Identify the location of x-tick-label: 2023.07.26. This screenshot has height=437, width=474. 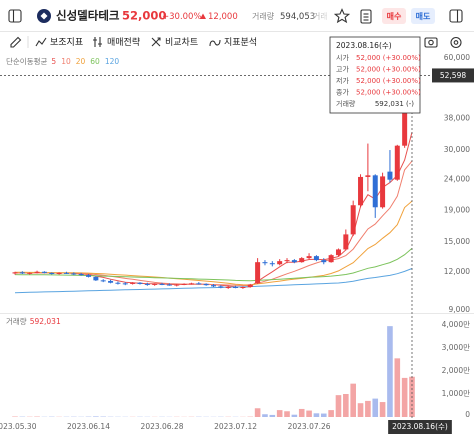
(309, 426).